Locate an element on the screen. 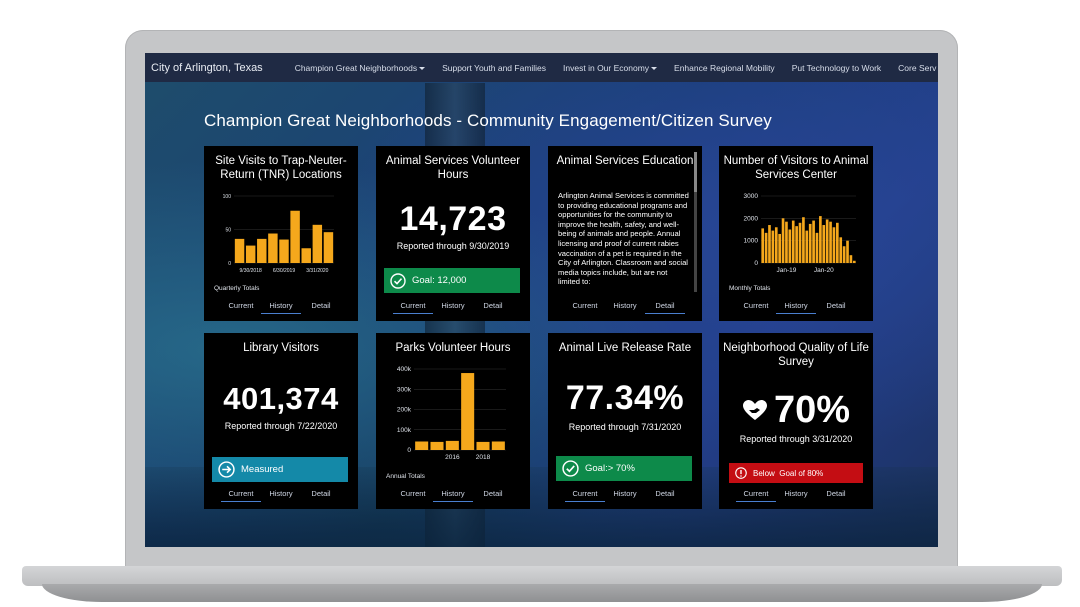 Image resolution: width=1080 pixels, height=607 pixels. nav-item-technology: Put Technology to Work is located at coordinates (836, 67).